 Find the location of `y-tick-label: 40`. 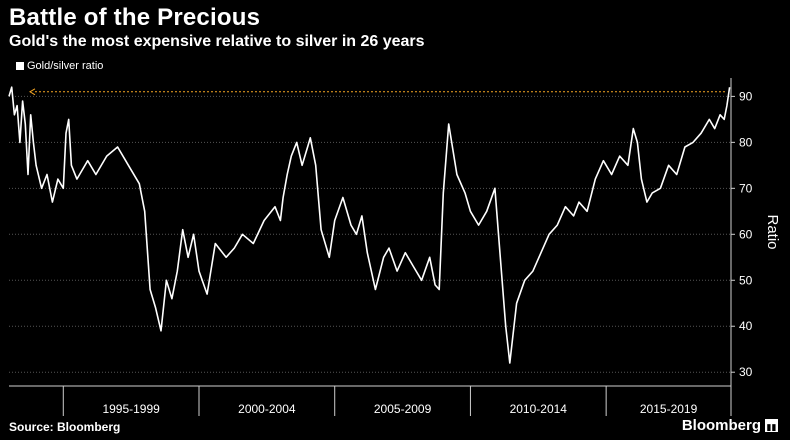

y-tick-label: 40 is located at coordinates (746, 326).